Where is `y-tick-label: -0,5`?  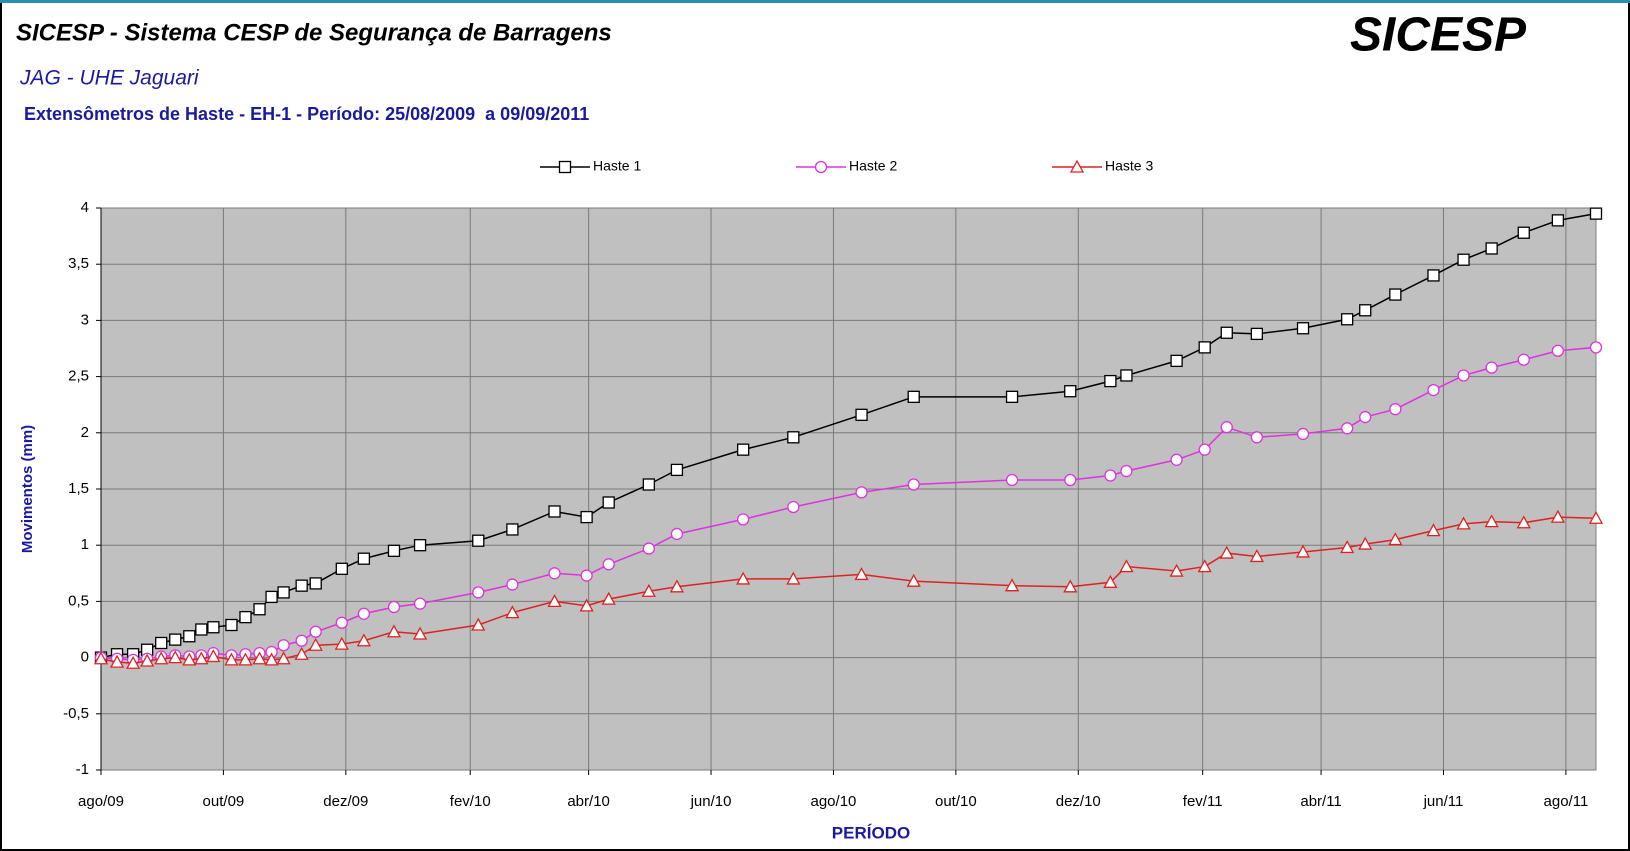 y-tick-label: -0,5 is located at coordinates (76, 713).